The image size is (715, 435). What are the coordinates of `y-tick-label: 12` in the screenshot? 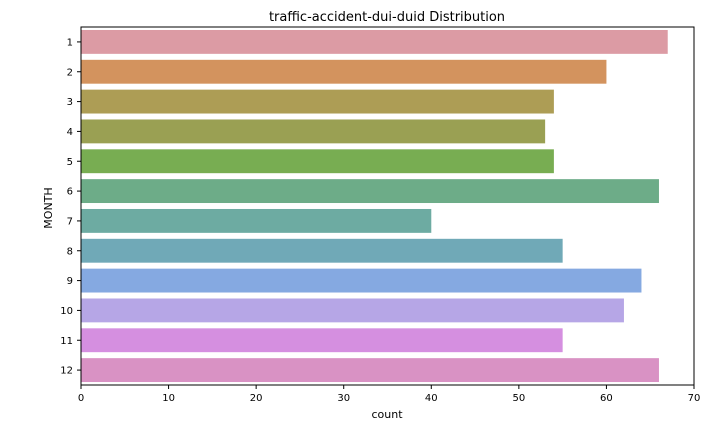 It's located at (66, 371).